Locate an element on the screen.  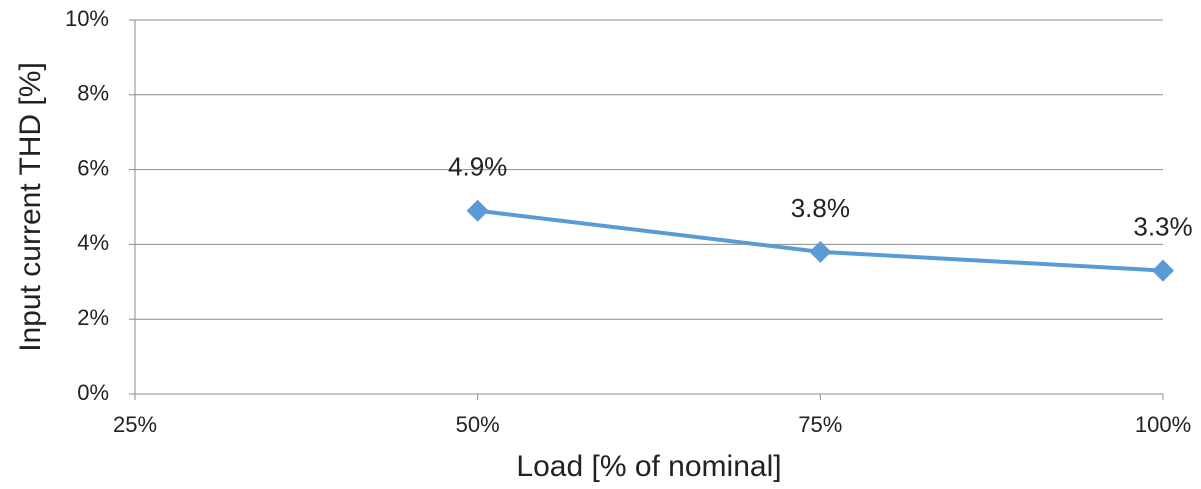
y-tick-label: 8% is located at coordinates (93, 93).